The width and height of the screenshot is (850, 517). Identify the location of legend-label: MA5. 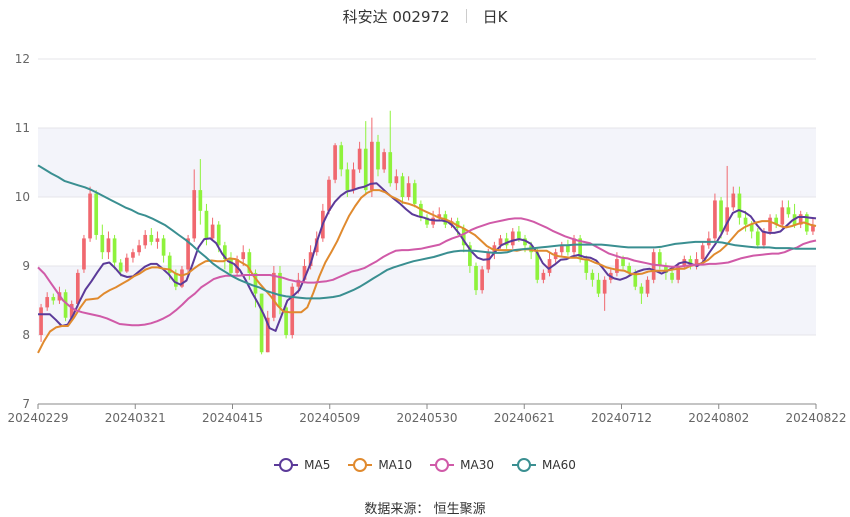
(317, 465).